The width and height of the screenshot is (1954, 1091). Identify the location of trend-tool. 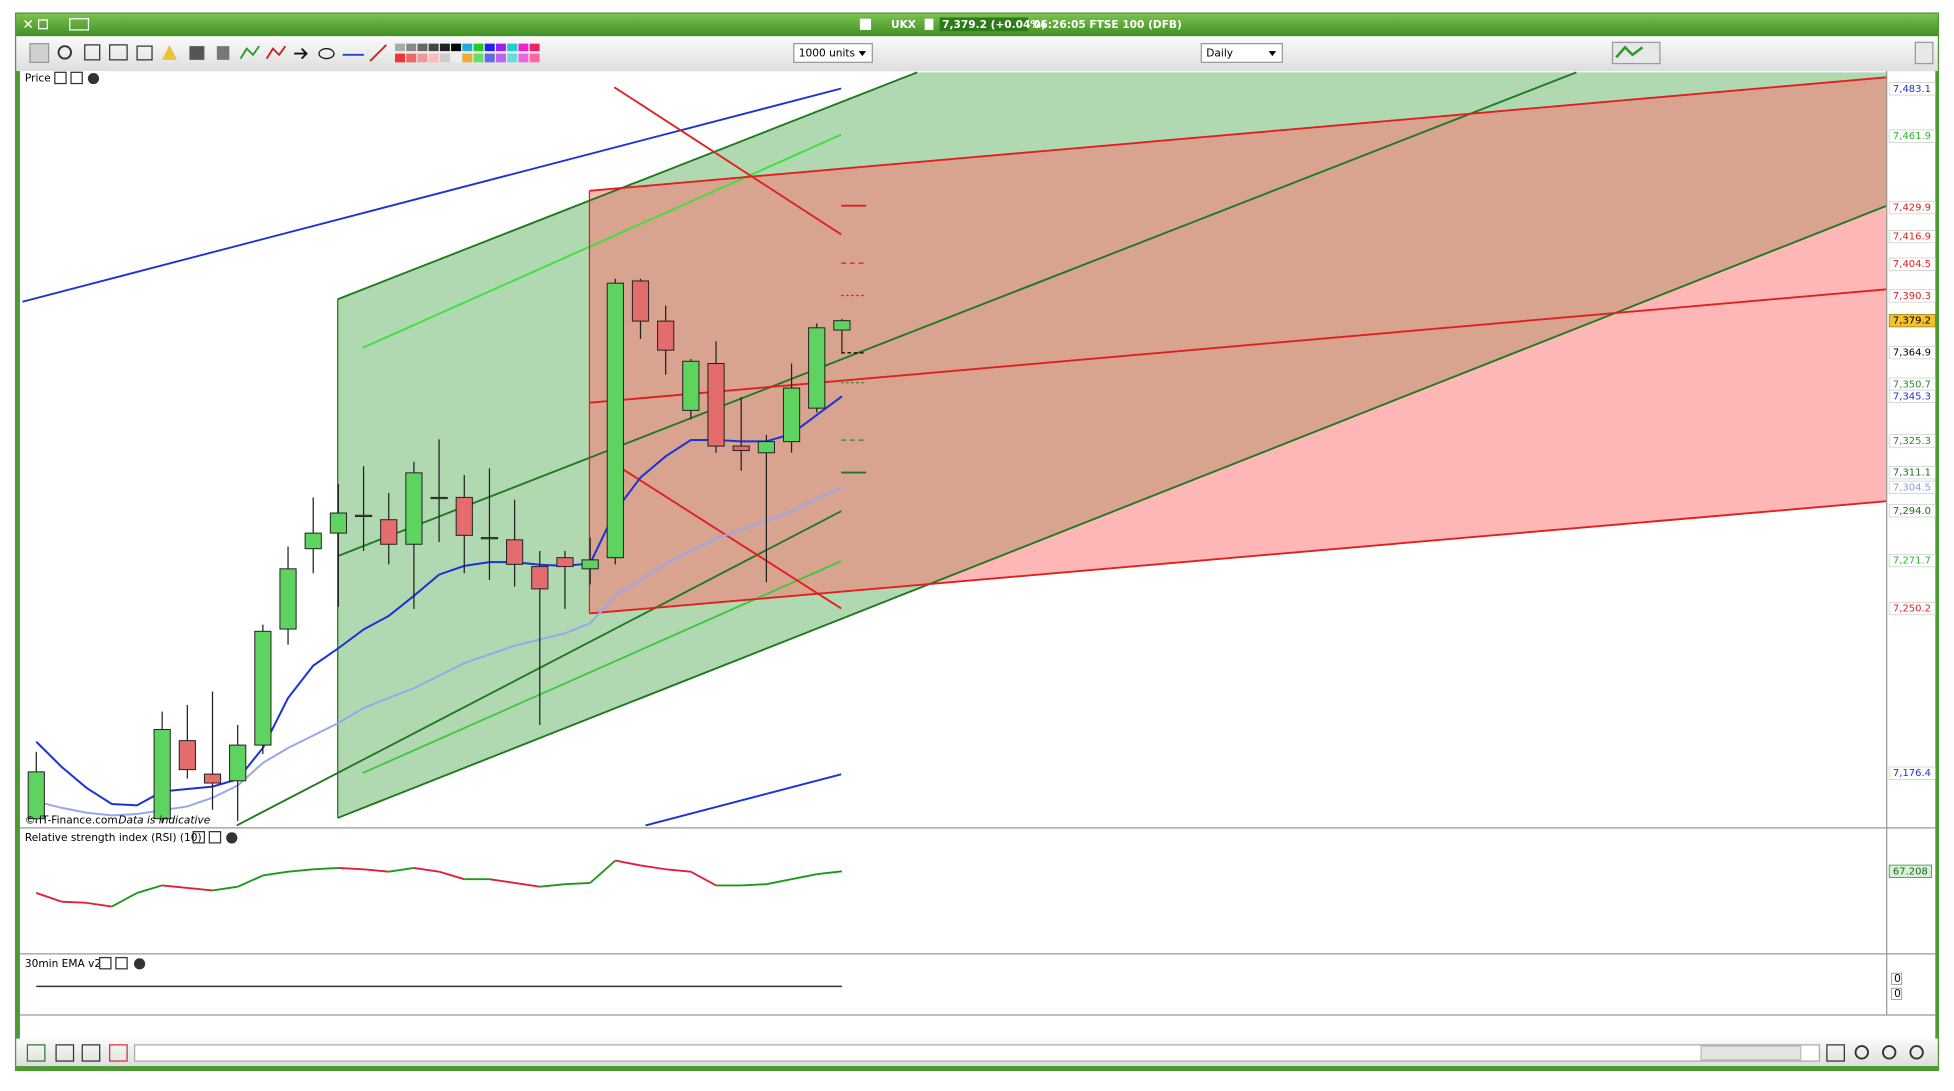
(378, 53).